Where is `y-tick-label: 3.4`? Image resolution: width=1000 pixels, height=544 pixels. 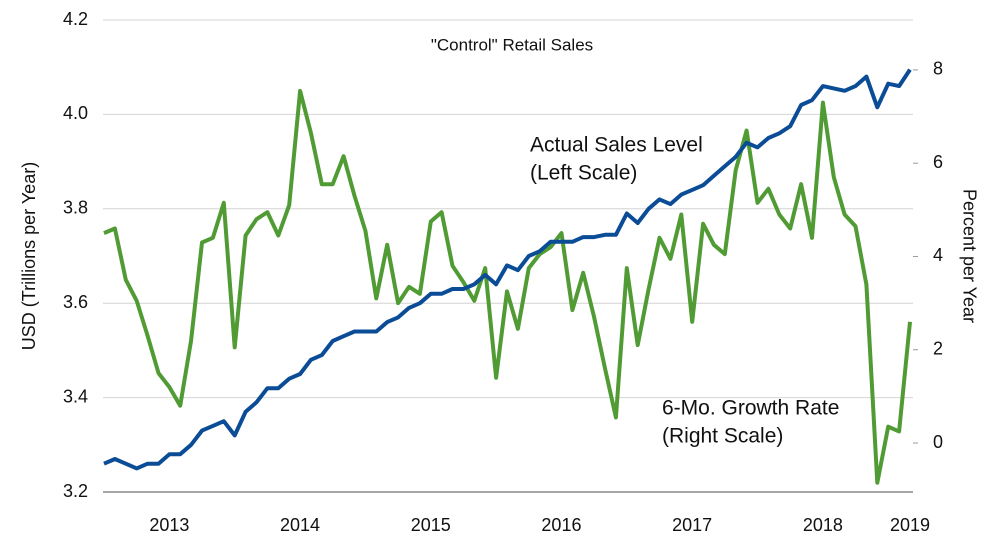
y-tick-label: 3.4 is located at coordinates (75, 396).